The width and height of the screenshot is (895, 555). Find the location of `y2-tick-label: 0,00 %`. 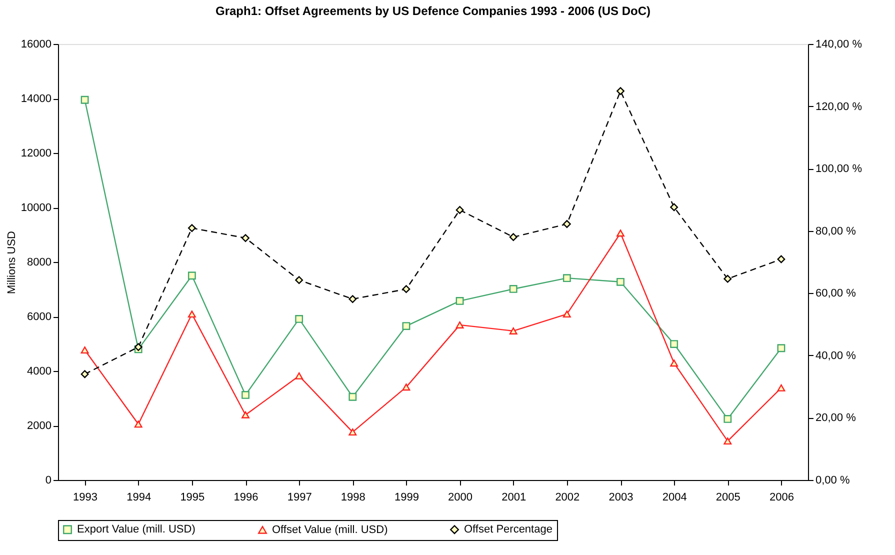

y2-tick-label: 0,00 % is located at coordinates (833, 480).